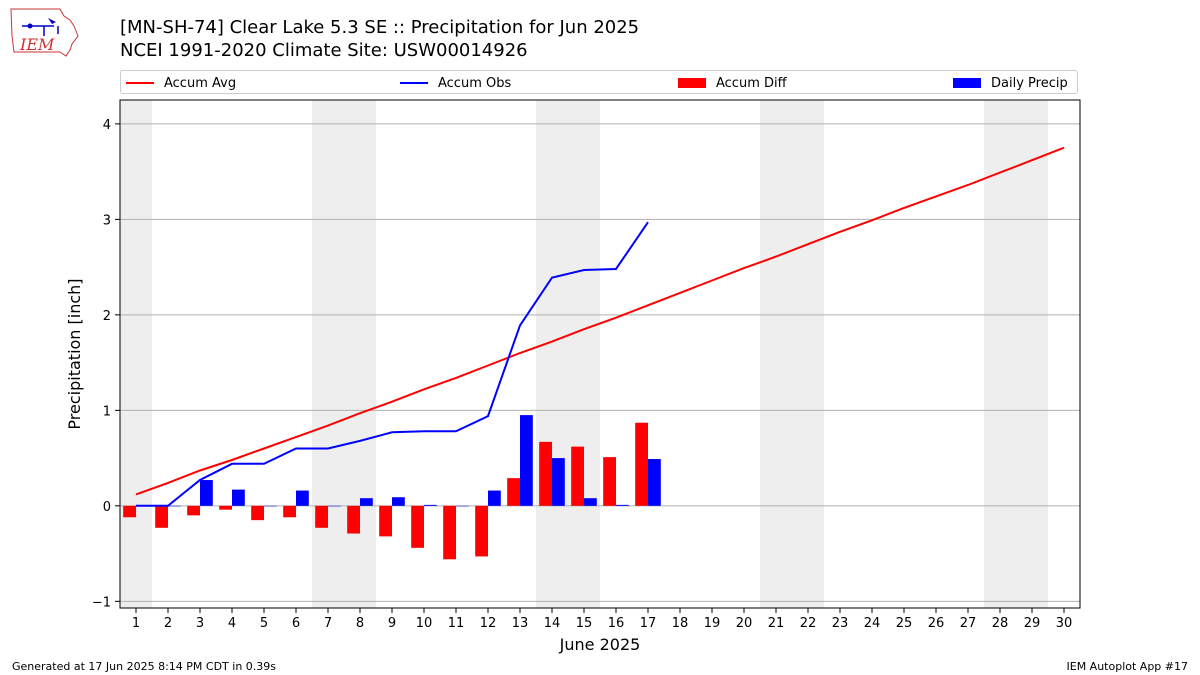 The height and width of the screenshot is (675, 1200). I want to click on x-tick-label: 22, so click(808, 623).